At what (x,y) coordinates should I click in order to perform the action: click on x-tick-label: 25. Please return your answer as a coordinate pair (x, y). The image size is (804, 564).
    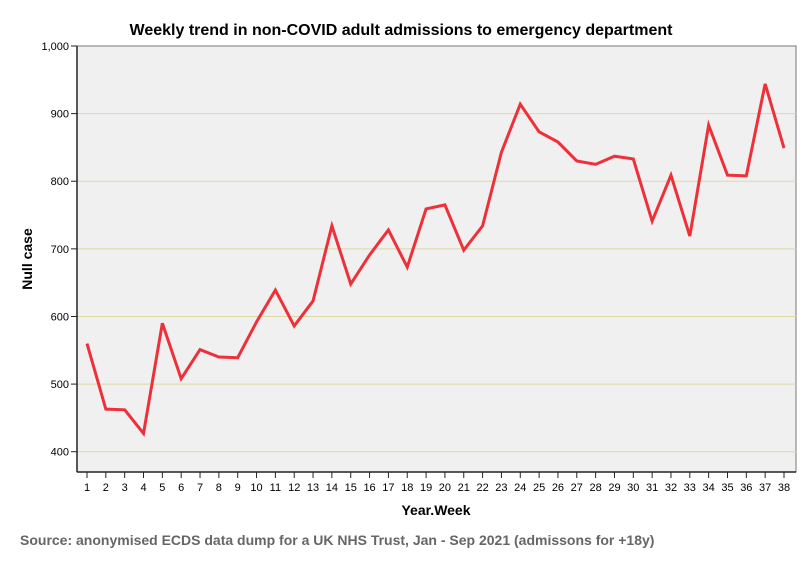
    Looking at the image, I should click on (539, 488).